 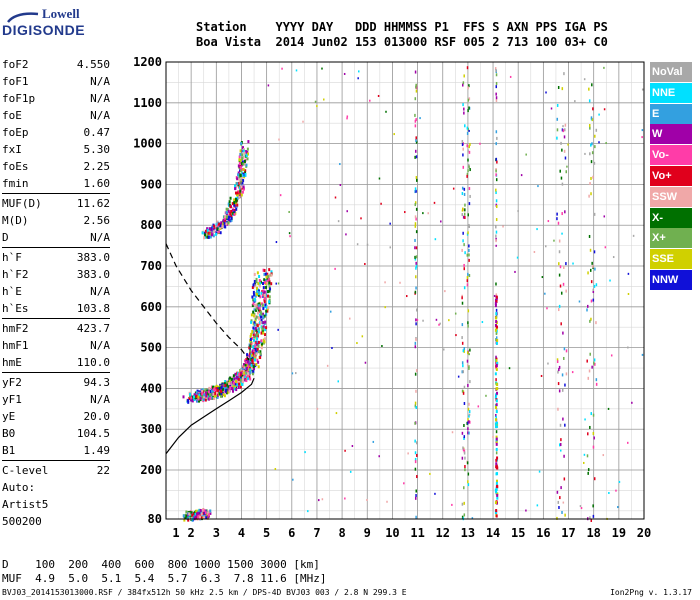 I want to click on profile-solid-curve, so click(x=210, y=416).